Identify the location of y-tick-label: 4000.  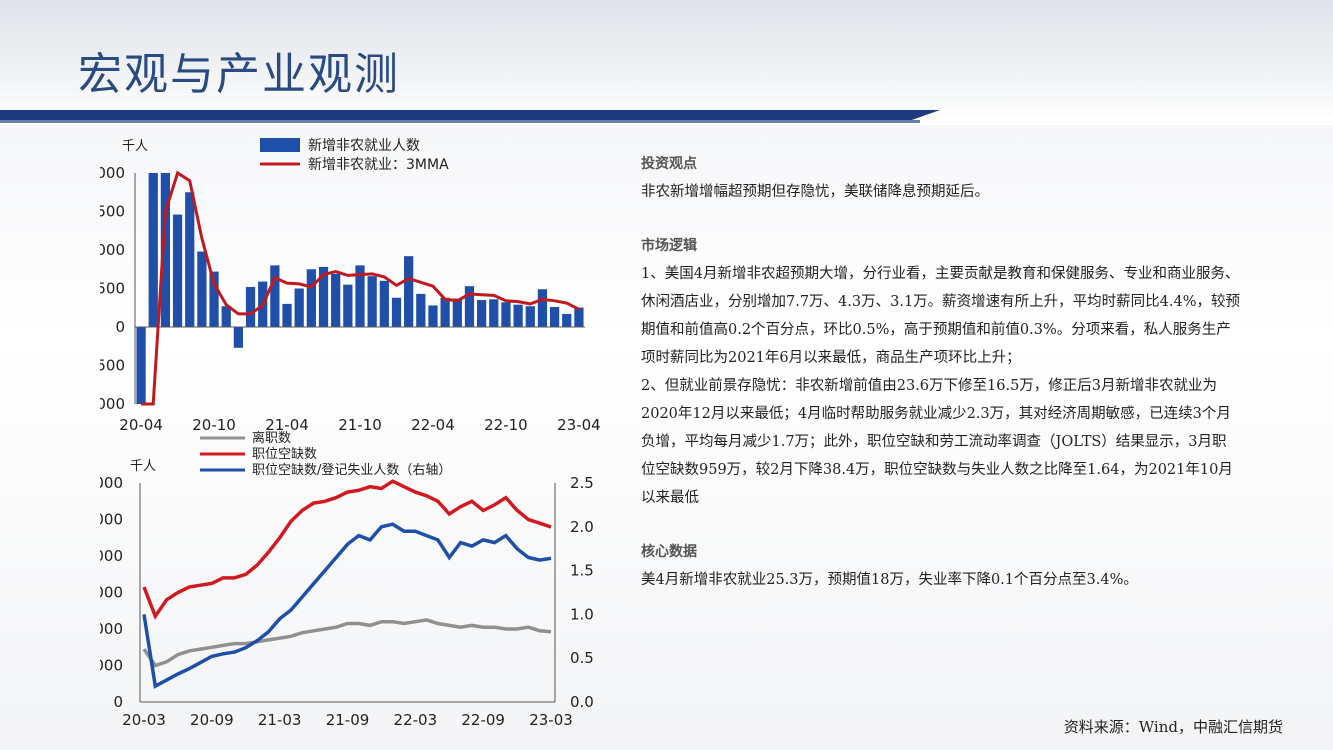
(111, 629).